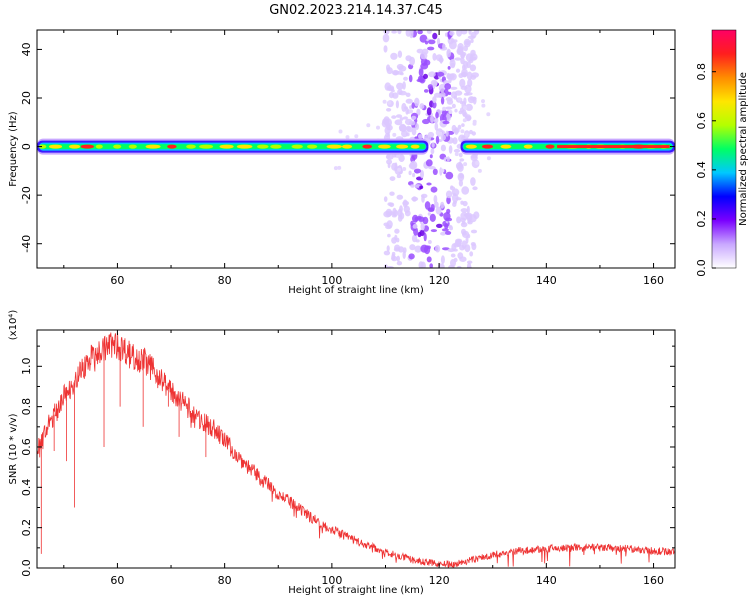  I want to click on snr-y-multiplier: (x10⁴), so click(13, 325).